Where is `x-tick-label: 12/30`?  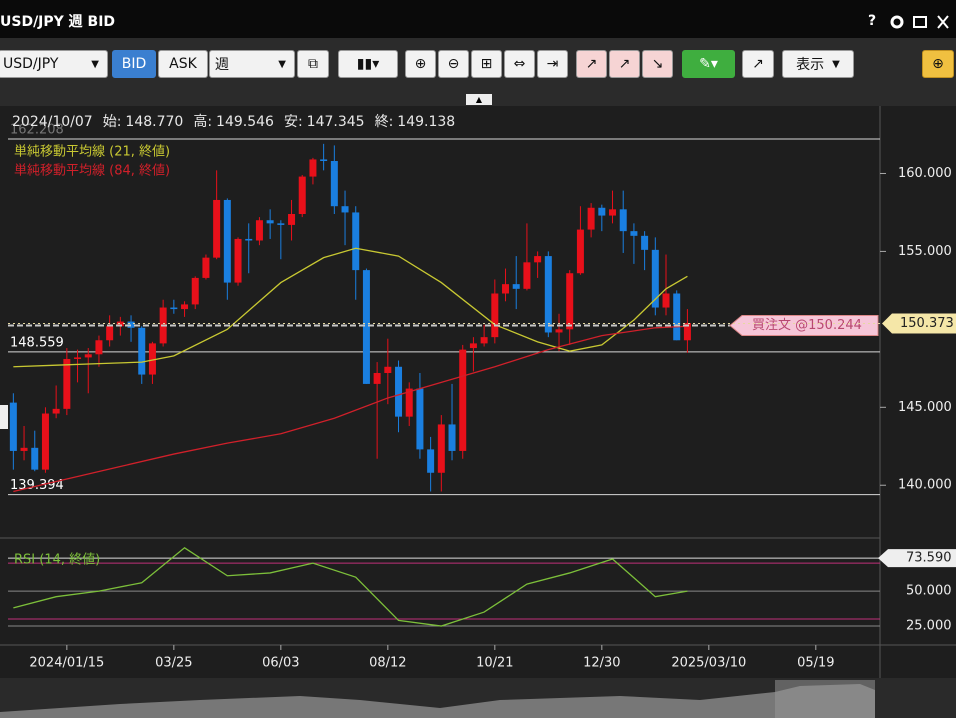
x-tick-label: 12/30 is located at coordinates (601, 663).